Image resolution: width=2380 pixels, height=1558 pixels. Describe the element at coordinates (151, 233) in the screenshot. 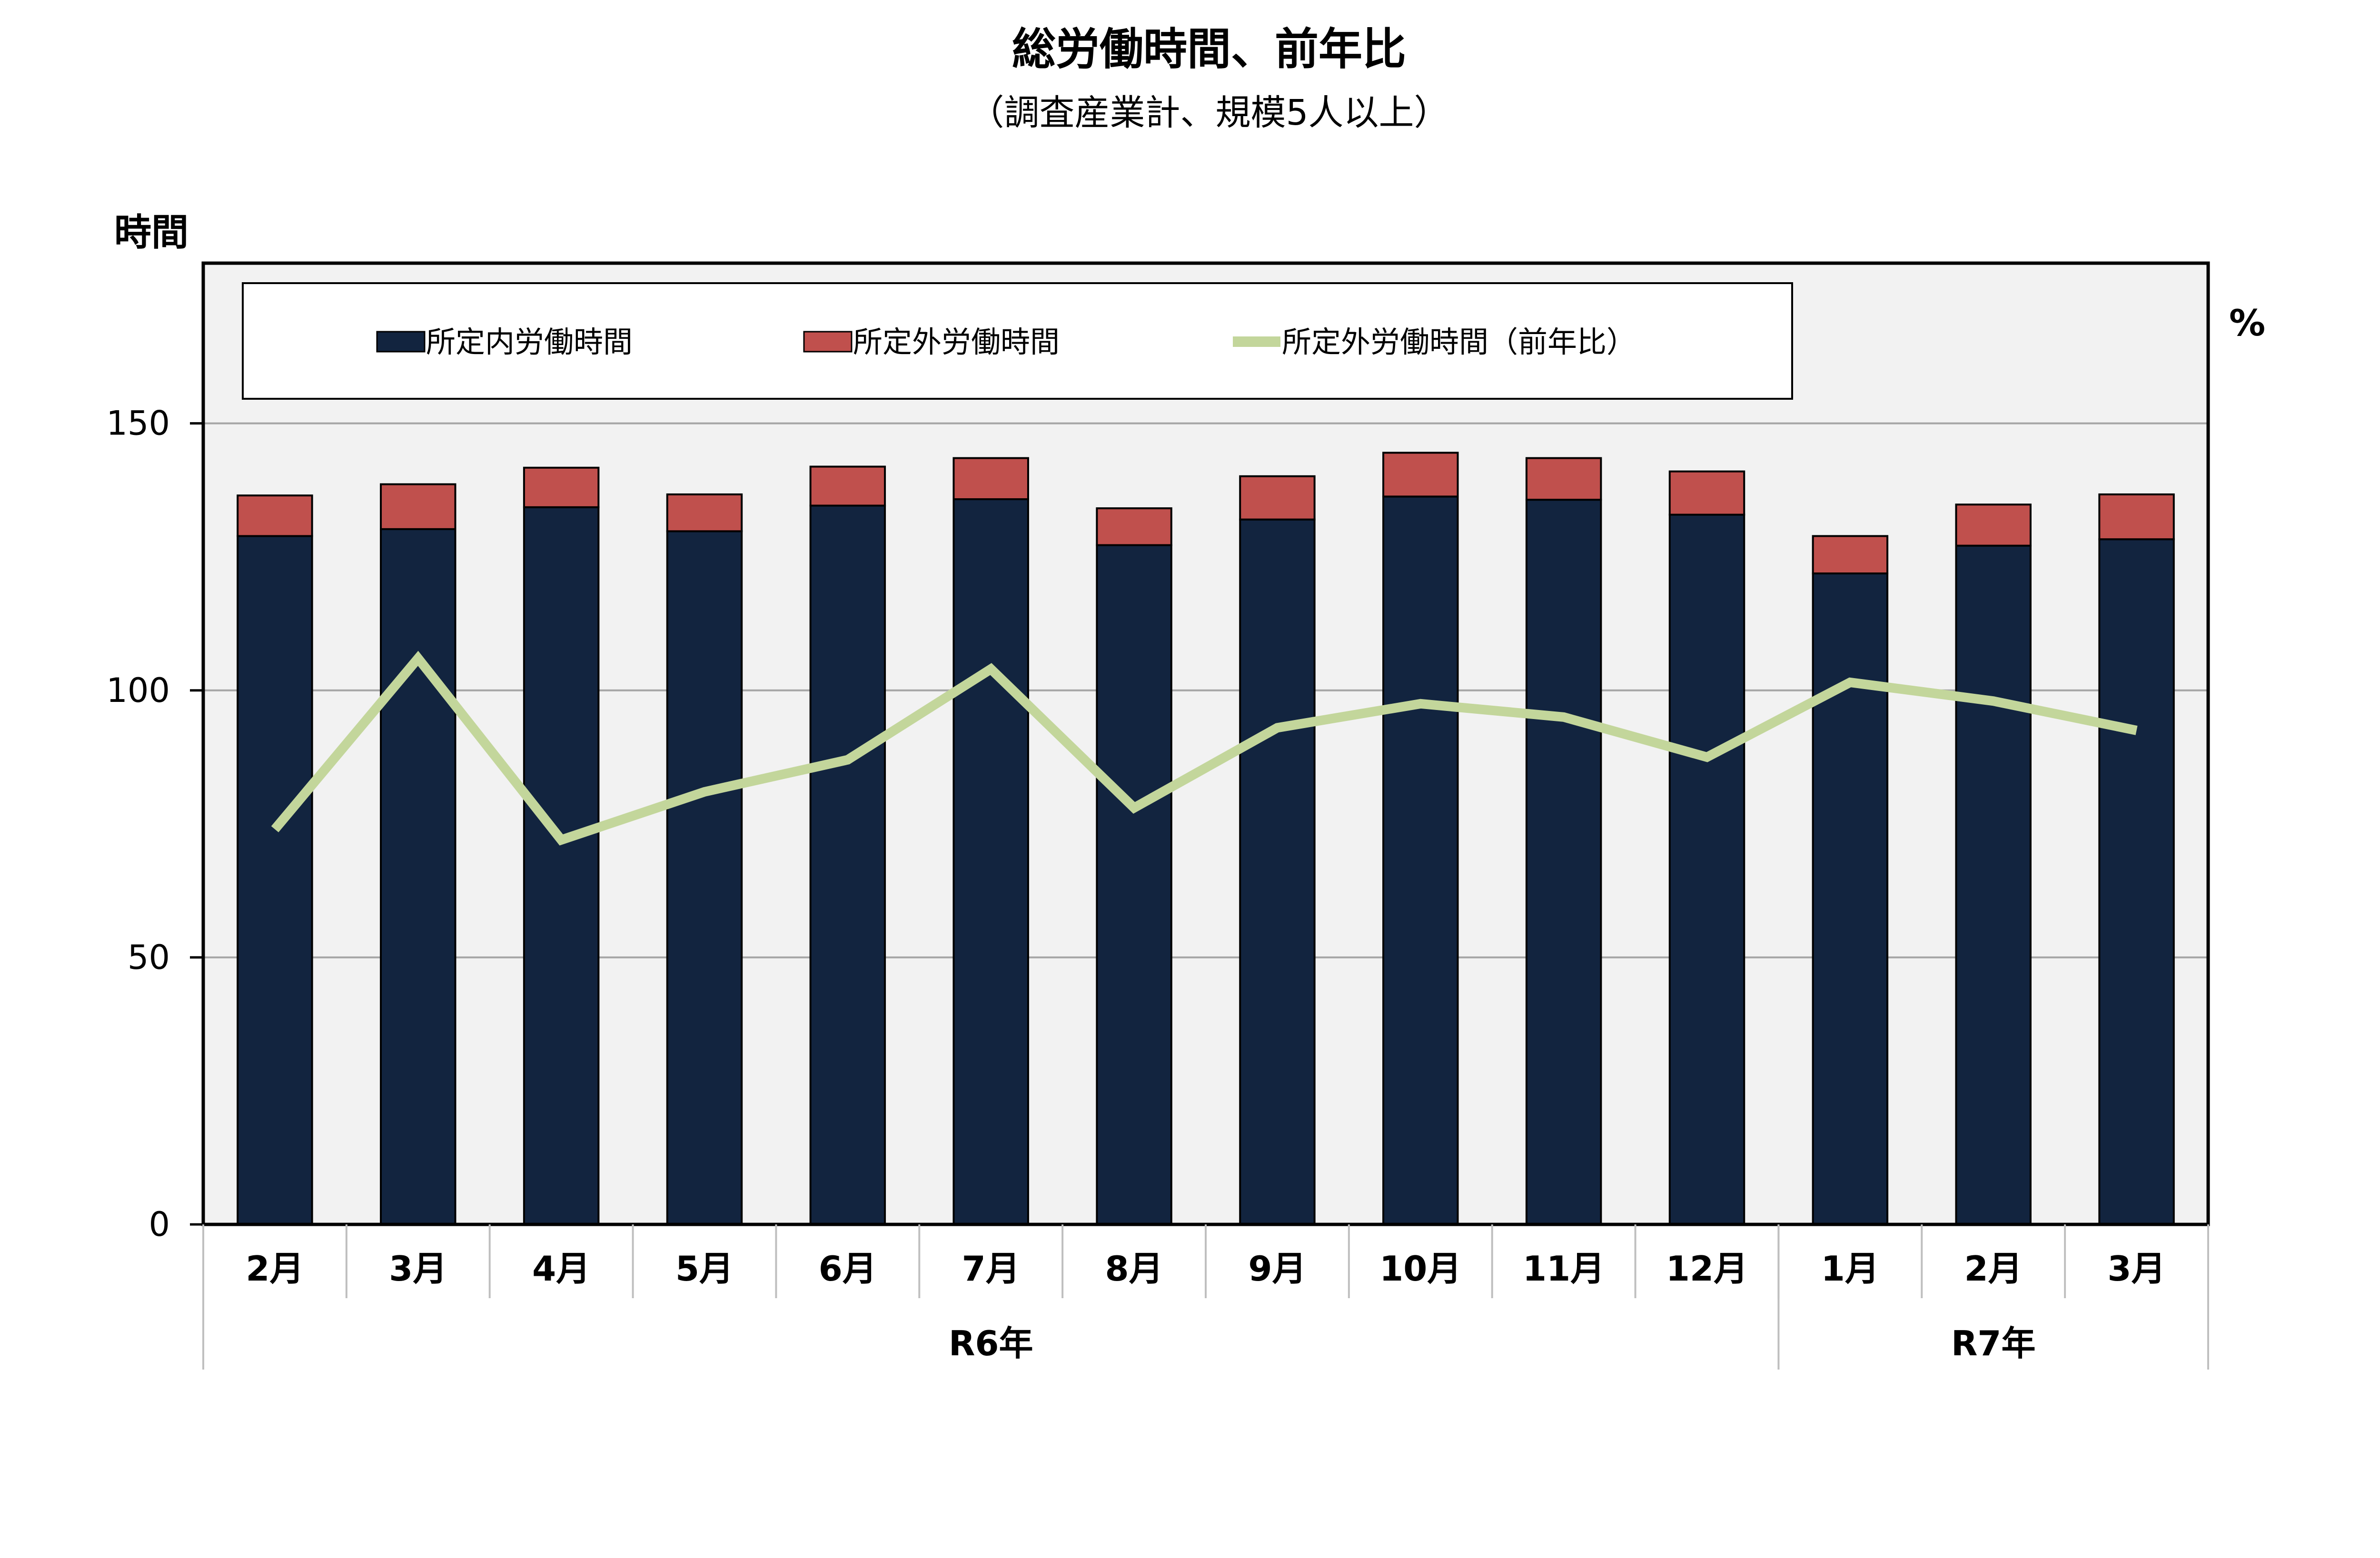

I see `y-left-axis-label: 時間` at that location.